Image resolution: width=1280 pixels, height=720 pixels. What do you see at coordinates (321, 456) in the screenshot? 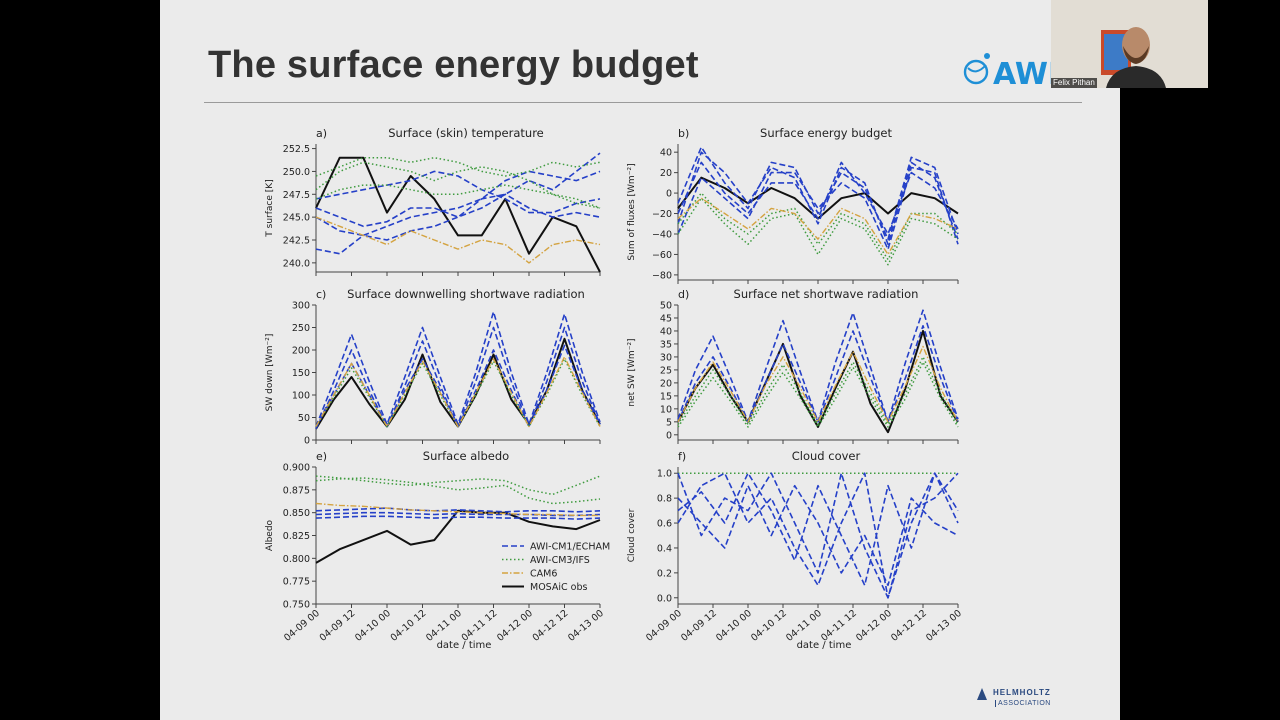
I see `panel-letter: e)` at bounding box center [321, 456].